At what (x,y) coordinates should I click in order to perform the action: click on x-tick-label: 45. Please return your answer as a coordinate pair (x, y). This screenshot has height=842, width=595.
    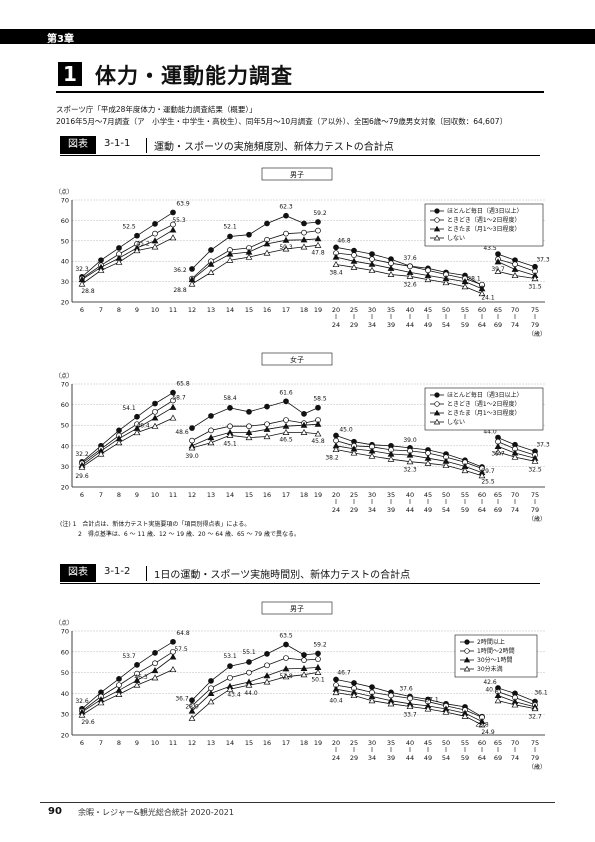
    Looking at the image, I should click on (428, 743).